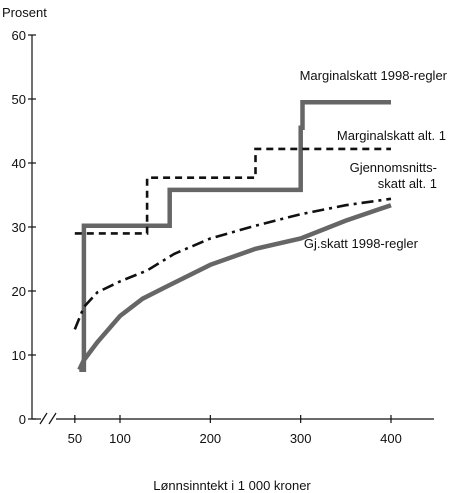  Describe the element at coordinates (19, 291) in the screenshot. I see `y-tick-label: 20` at that location.